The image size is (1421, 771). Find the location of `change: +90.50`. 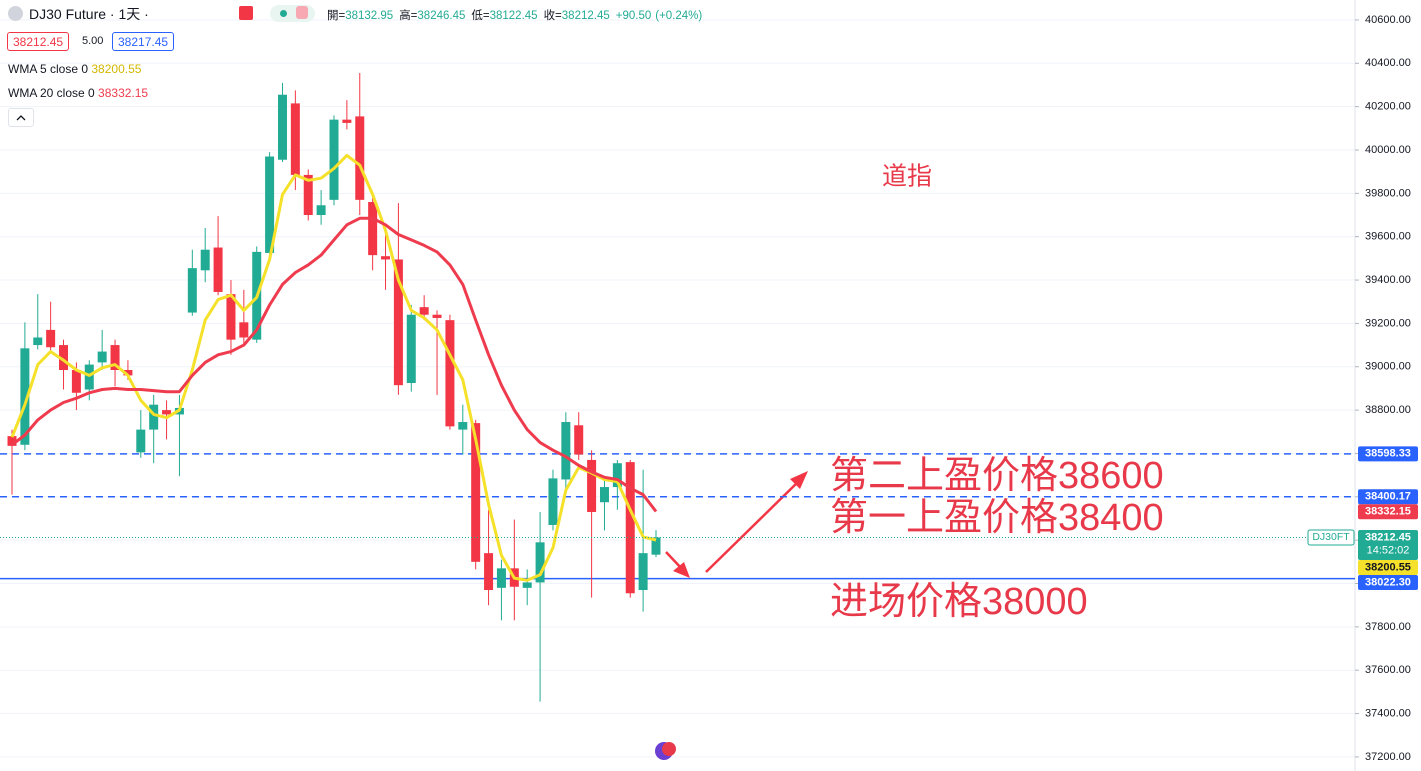

change: +90.50 is located at coordinates (633, 16).